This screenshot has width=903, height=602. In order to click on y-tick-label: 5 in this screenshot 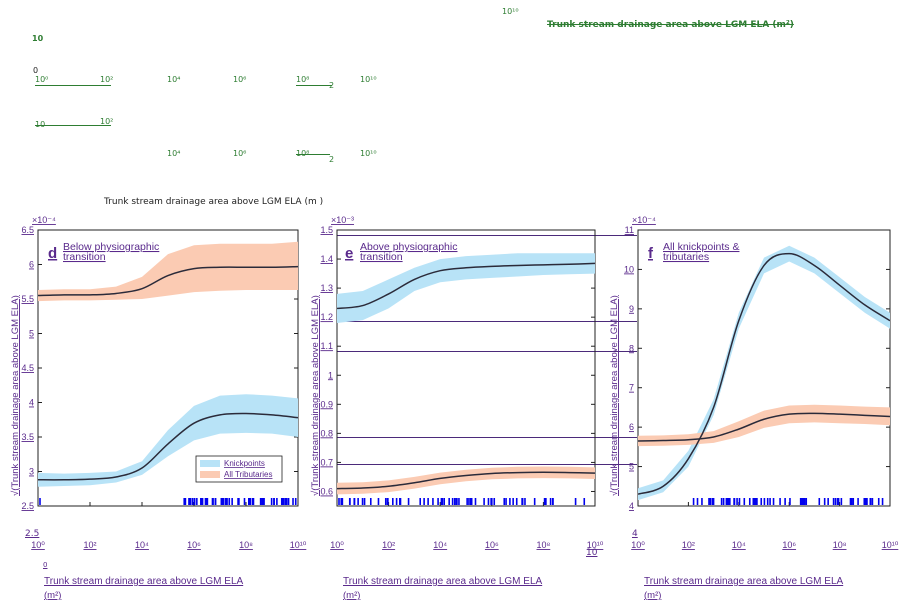, I will do `click(31, 334)`.